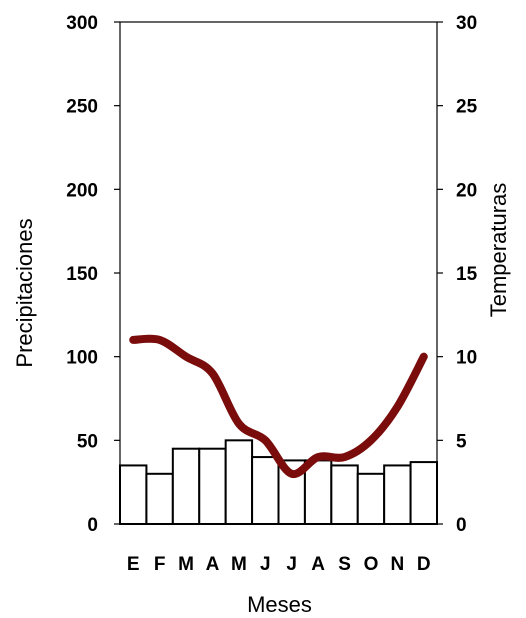 The width and height of the screenshot is (526, 618). I want to click on right-tick-label: 10, so click(466, 358).